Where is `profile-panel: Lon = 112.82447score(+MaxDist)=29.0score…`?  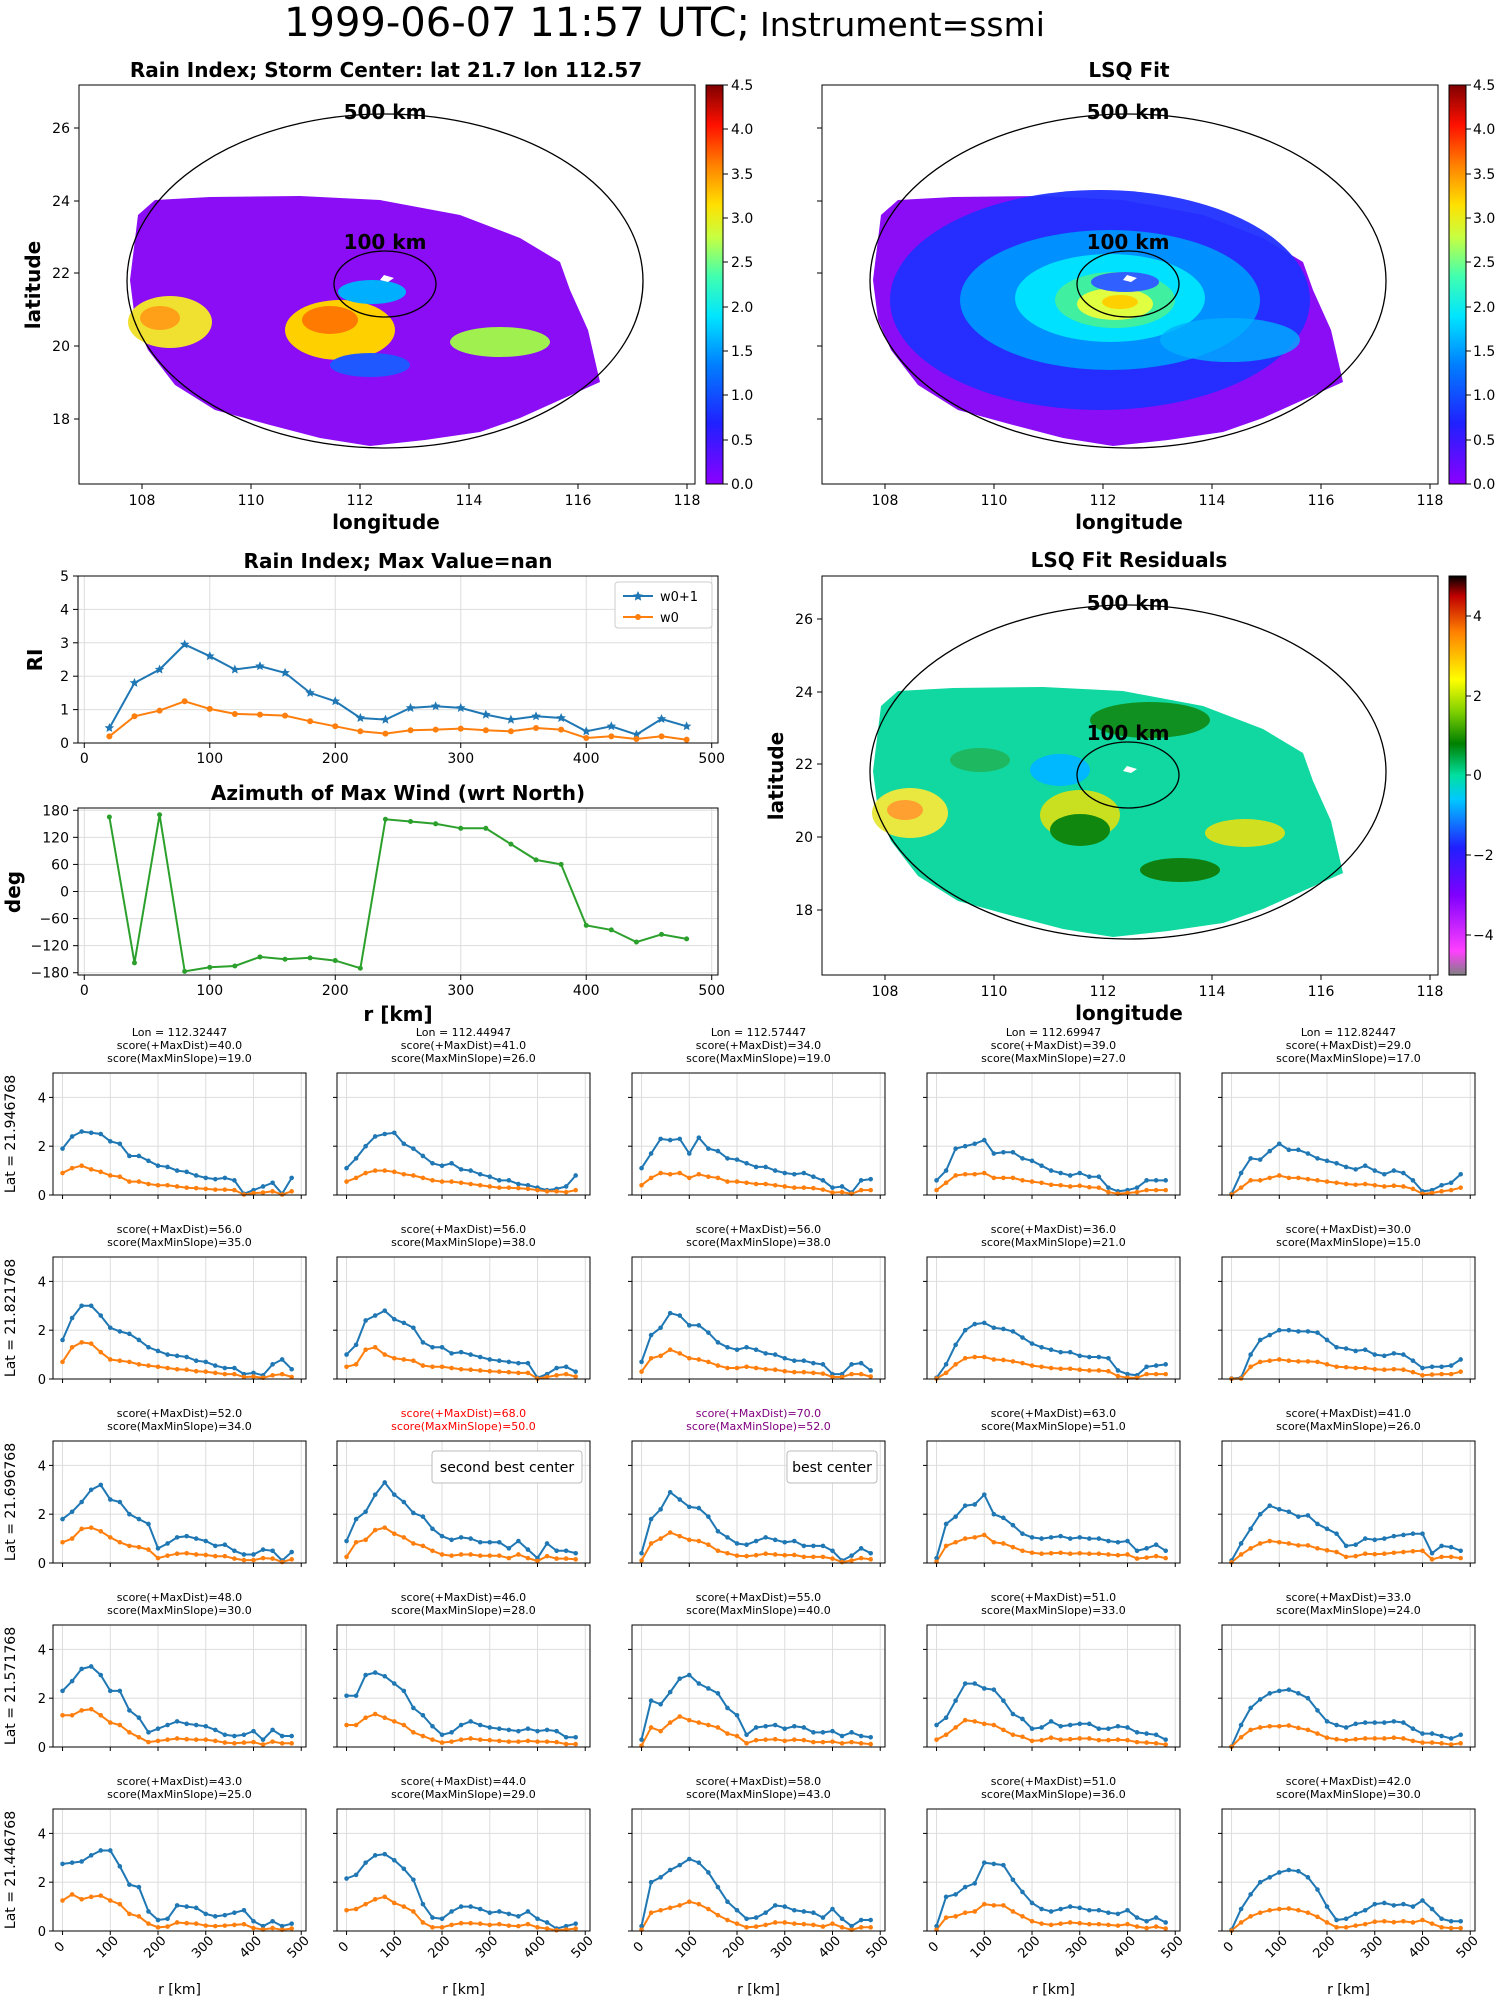
profile-panel: Lon = 112.82447score(+MaxDist)=29.0score… is located at coordinates (1347, 1112).